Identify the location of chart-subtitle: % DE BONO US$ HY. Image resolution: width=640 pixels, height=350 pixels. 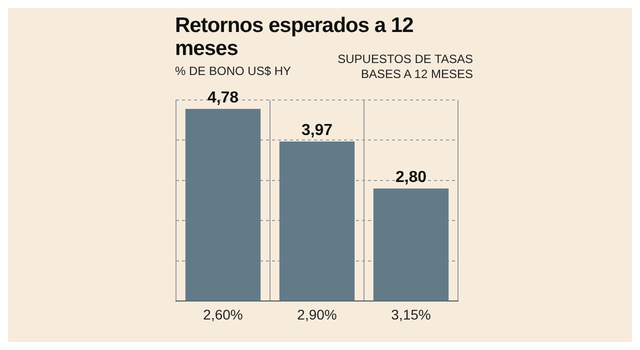
(233, 71).